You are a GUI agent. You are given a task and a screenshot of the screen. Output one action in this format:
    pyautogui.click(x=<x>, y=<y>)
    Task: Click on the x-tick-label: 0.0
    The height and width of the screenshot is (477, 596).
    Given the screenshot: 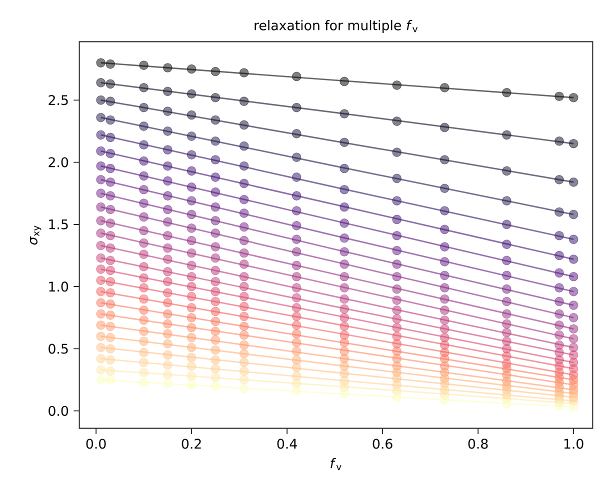 What is the action you would take?
    pyautogui.click(x=96, y=443)
    